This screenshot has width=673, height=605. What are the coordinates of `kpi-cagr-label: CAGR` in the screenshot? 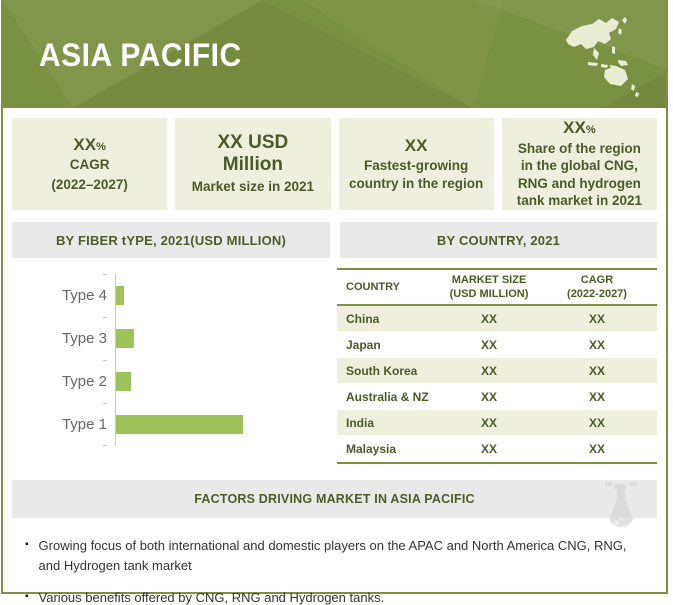 It's located at (89, 165).